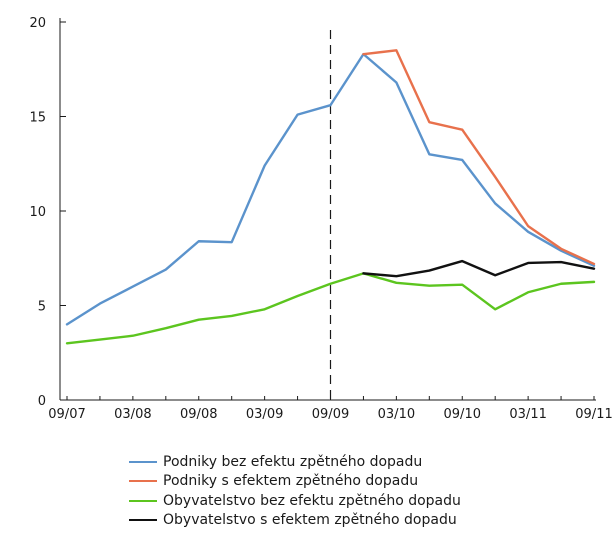  What do you see at coordinates (37, 23) in the screenshot?
I see `y-tick-label: 20` at bounding box center [37, 23].